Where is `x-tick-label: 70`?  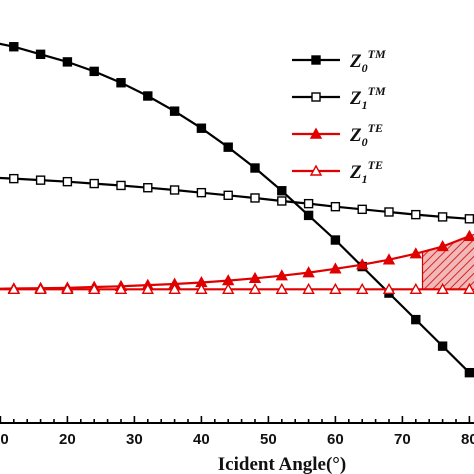 x-tick-label: 70 is located at coordinates (402, 439).